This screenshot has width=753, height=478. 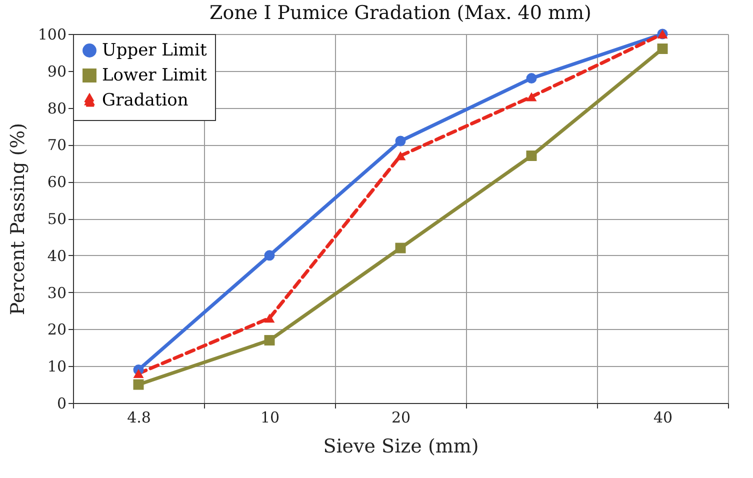 I want to click on y-tick-label: 10, so click(x=56, y=367).